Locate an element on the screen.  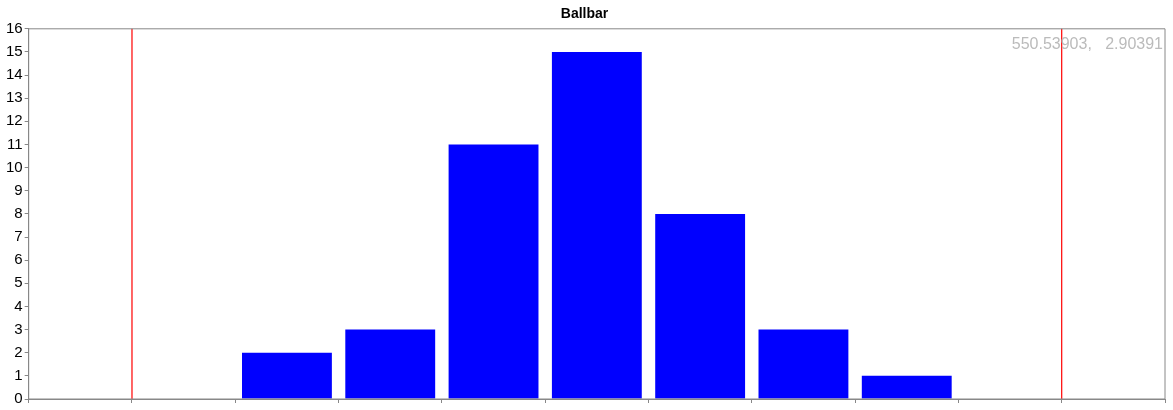
y-tick-label: 1 is located at coordinates (18, 374).